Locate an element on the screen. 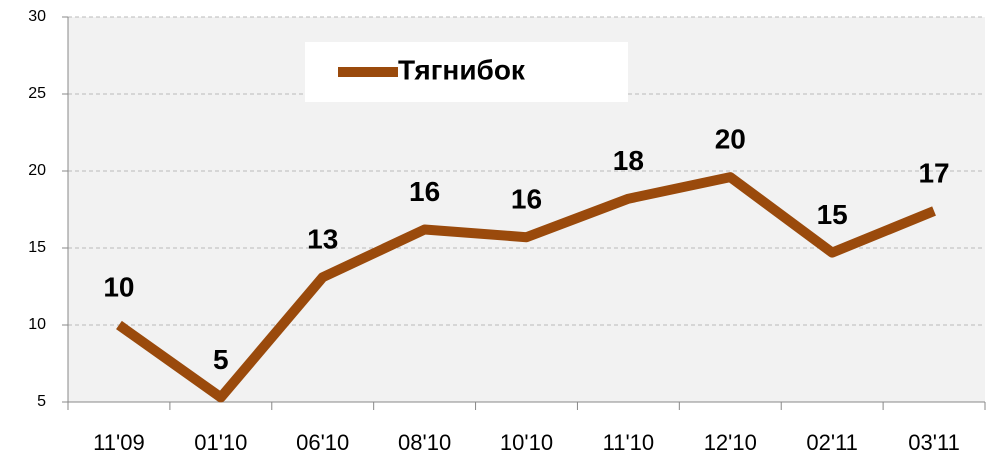 This screenshot has height=465, width=991. y-tick-label: 10 is located at coordinates (37, 324).